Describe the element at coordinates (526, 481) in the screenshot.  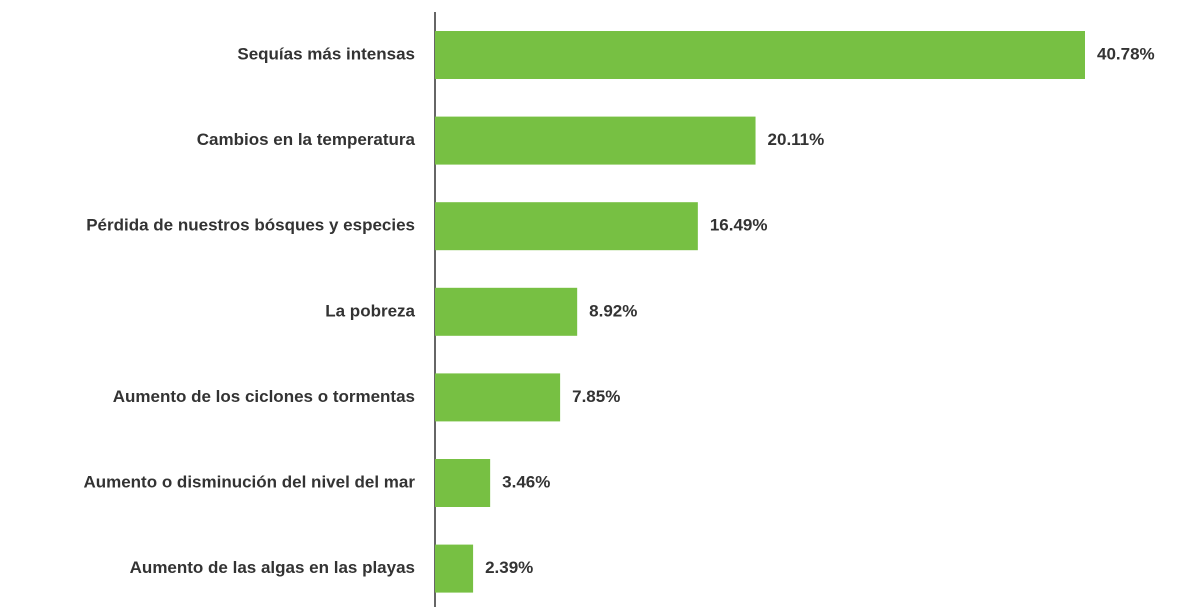
I see `value-label: 3.46%` at that location.